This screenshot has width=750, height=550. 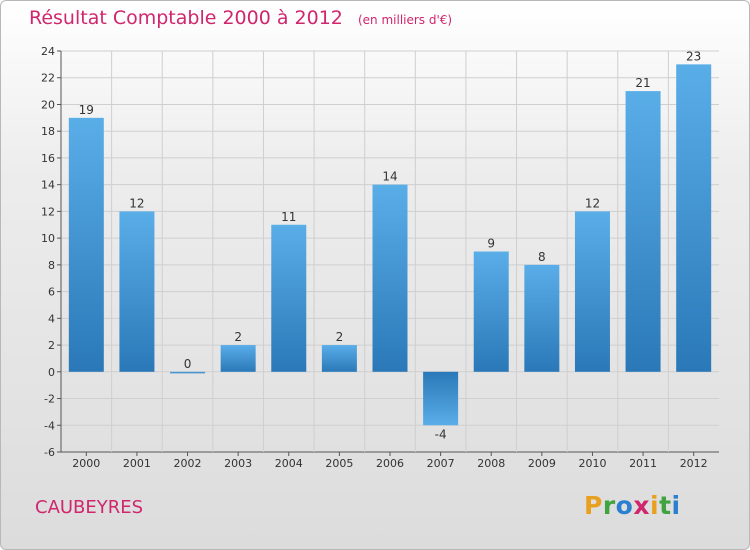 I want to click on y-tick-label: 18, so click(x=48, y=131).